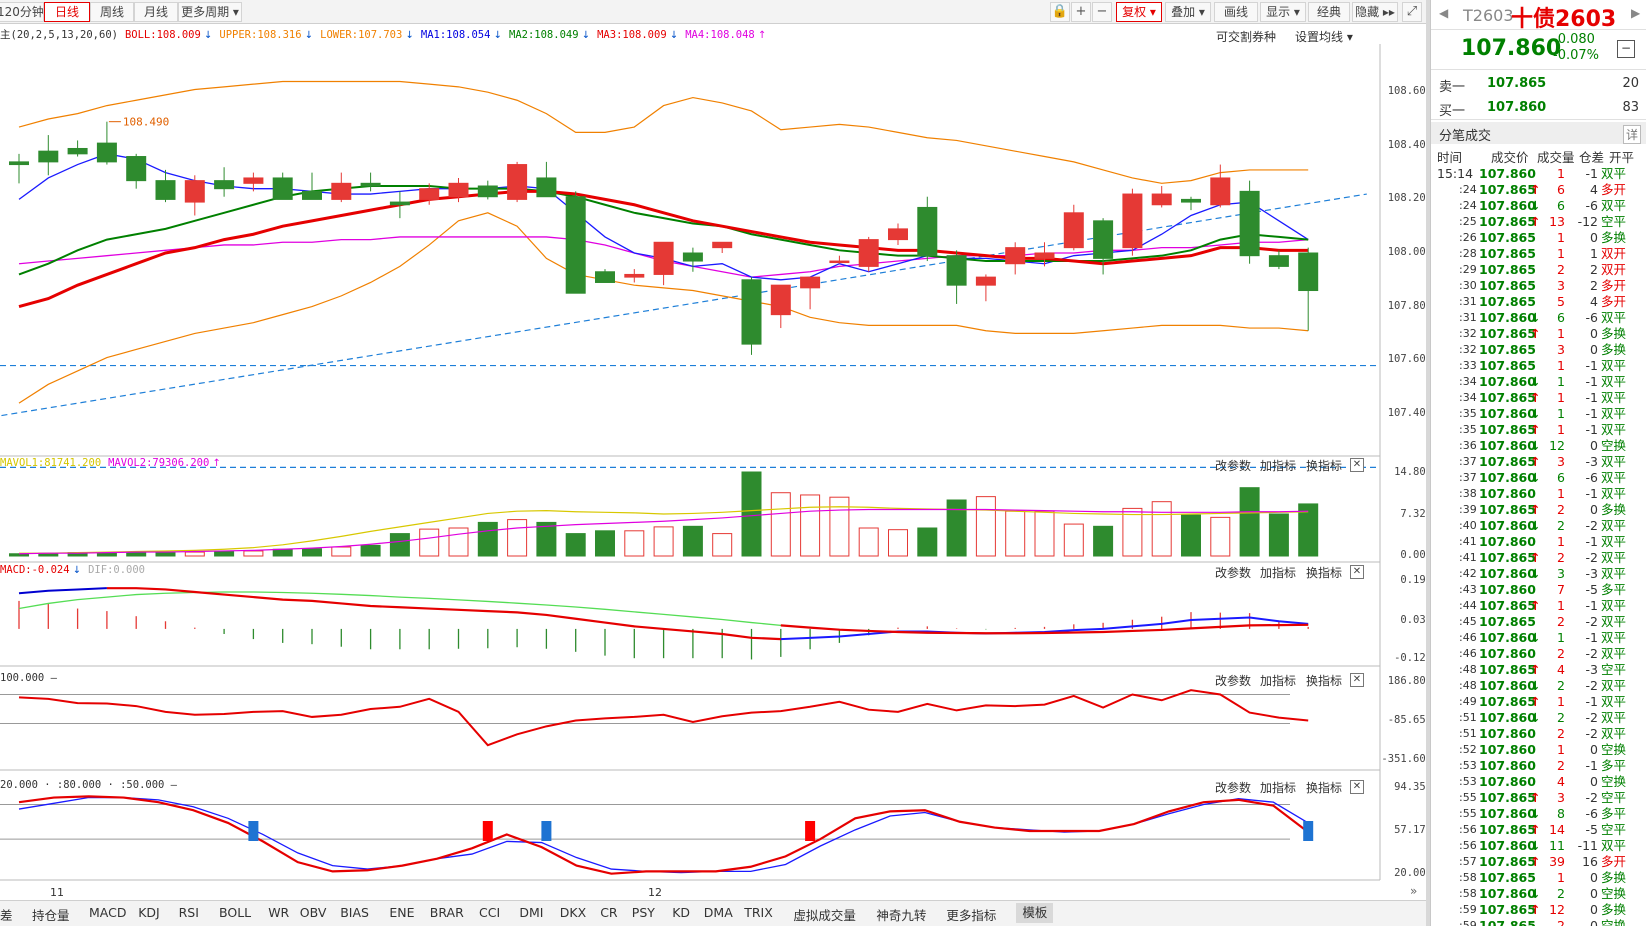  I want to click on indicator-tab-4: BOLL, so click(235, 912).